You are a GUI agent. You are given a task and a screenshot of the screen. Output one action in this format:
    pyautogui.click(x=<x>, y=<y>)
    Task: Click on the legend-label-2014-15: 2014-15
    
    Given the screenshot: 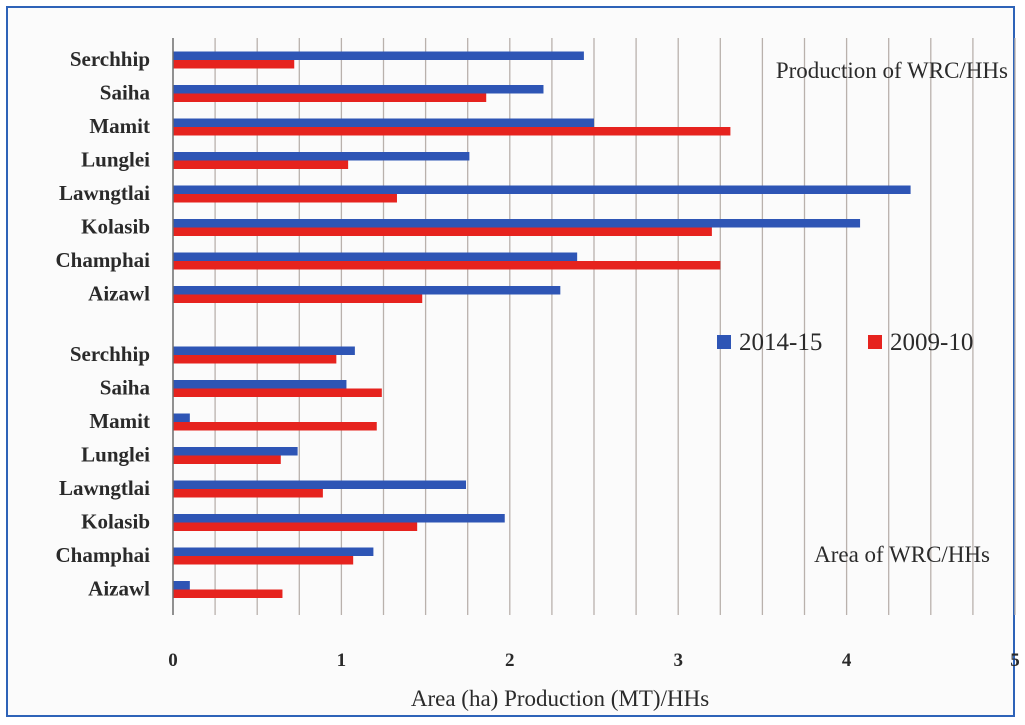 What is the action you would take?
    pyautogui.click(x=780, y=342)
    